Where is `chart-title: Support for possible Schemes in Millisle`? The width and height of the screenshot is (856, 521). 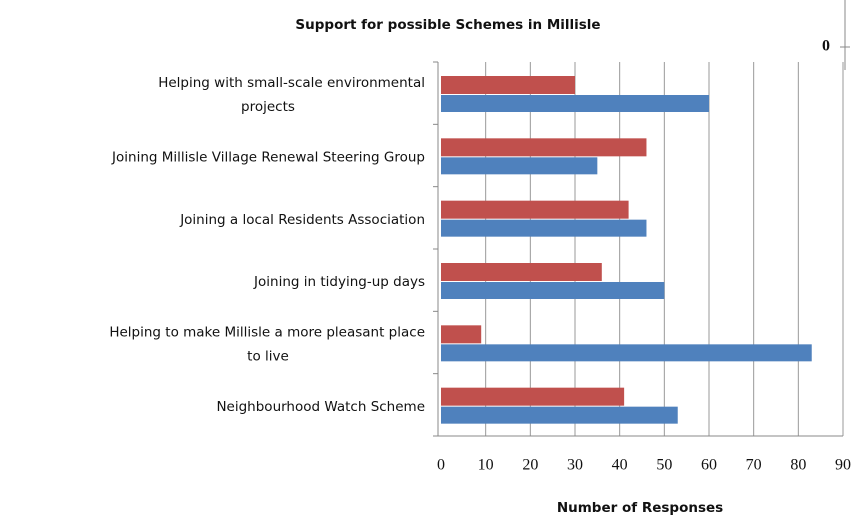 chart-title: Support for possible Schemes in Millisle is located at coordinates (447, 25).